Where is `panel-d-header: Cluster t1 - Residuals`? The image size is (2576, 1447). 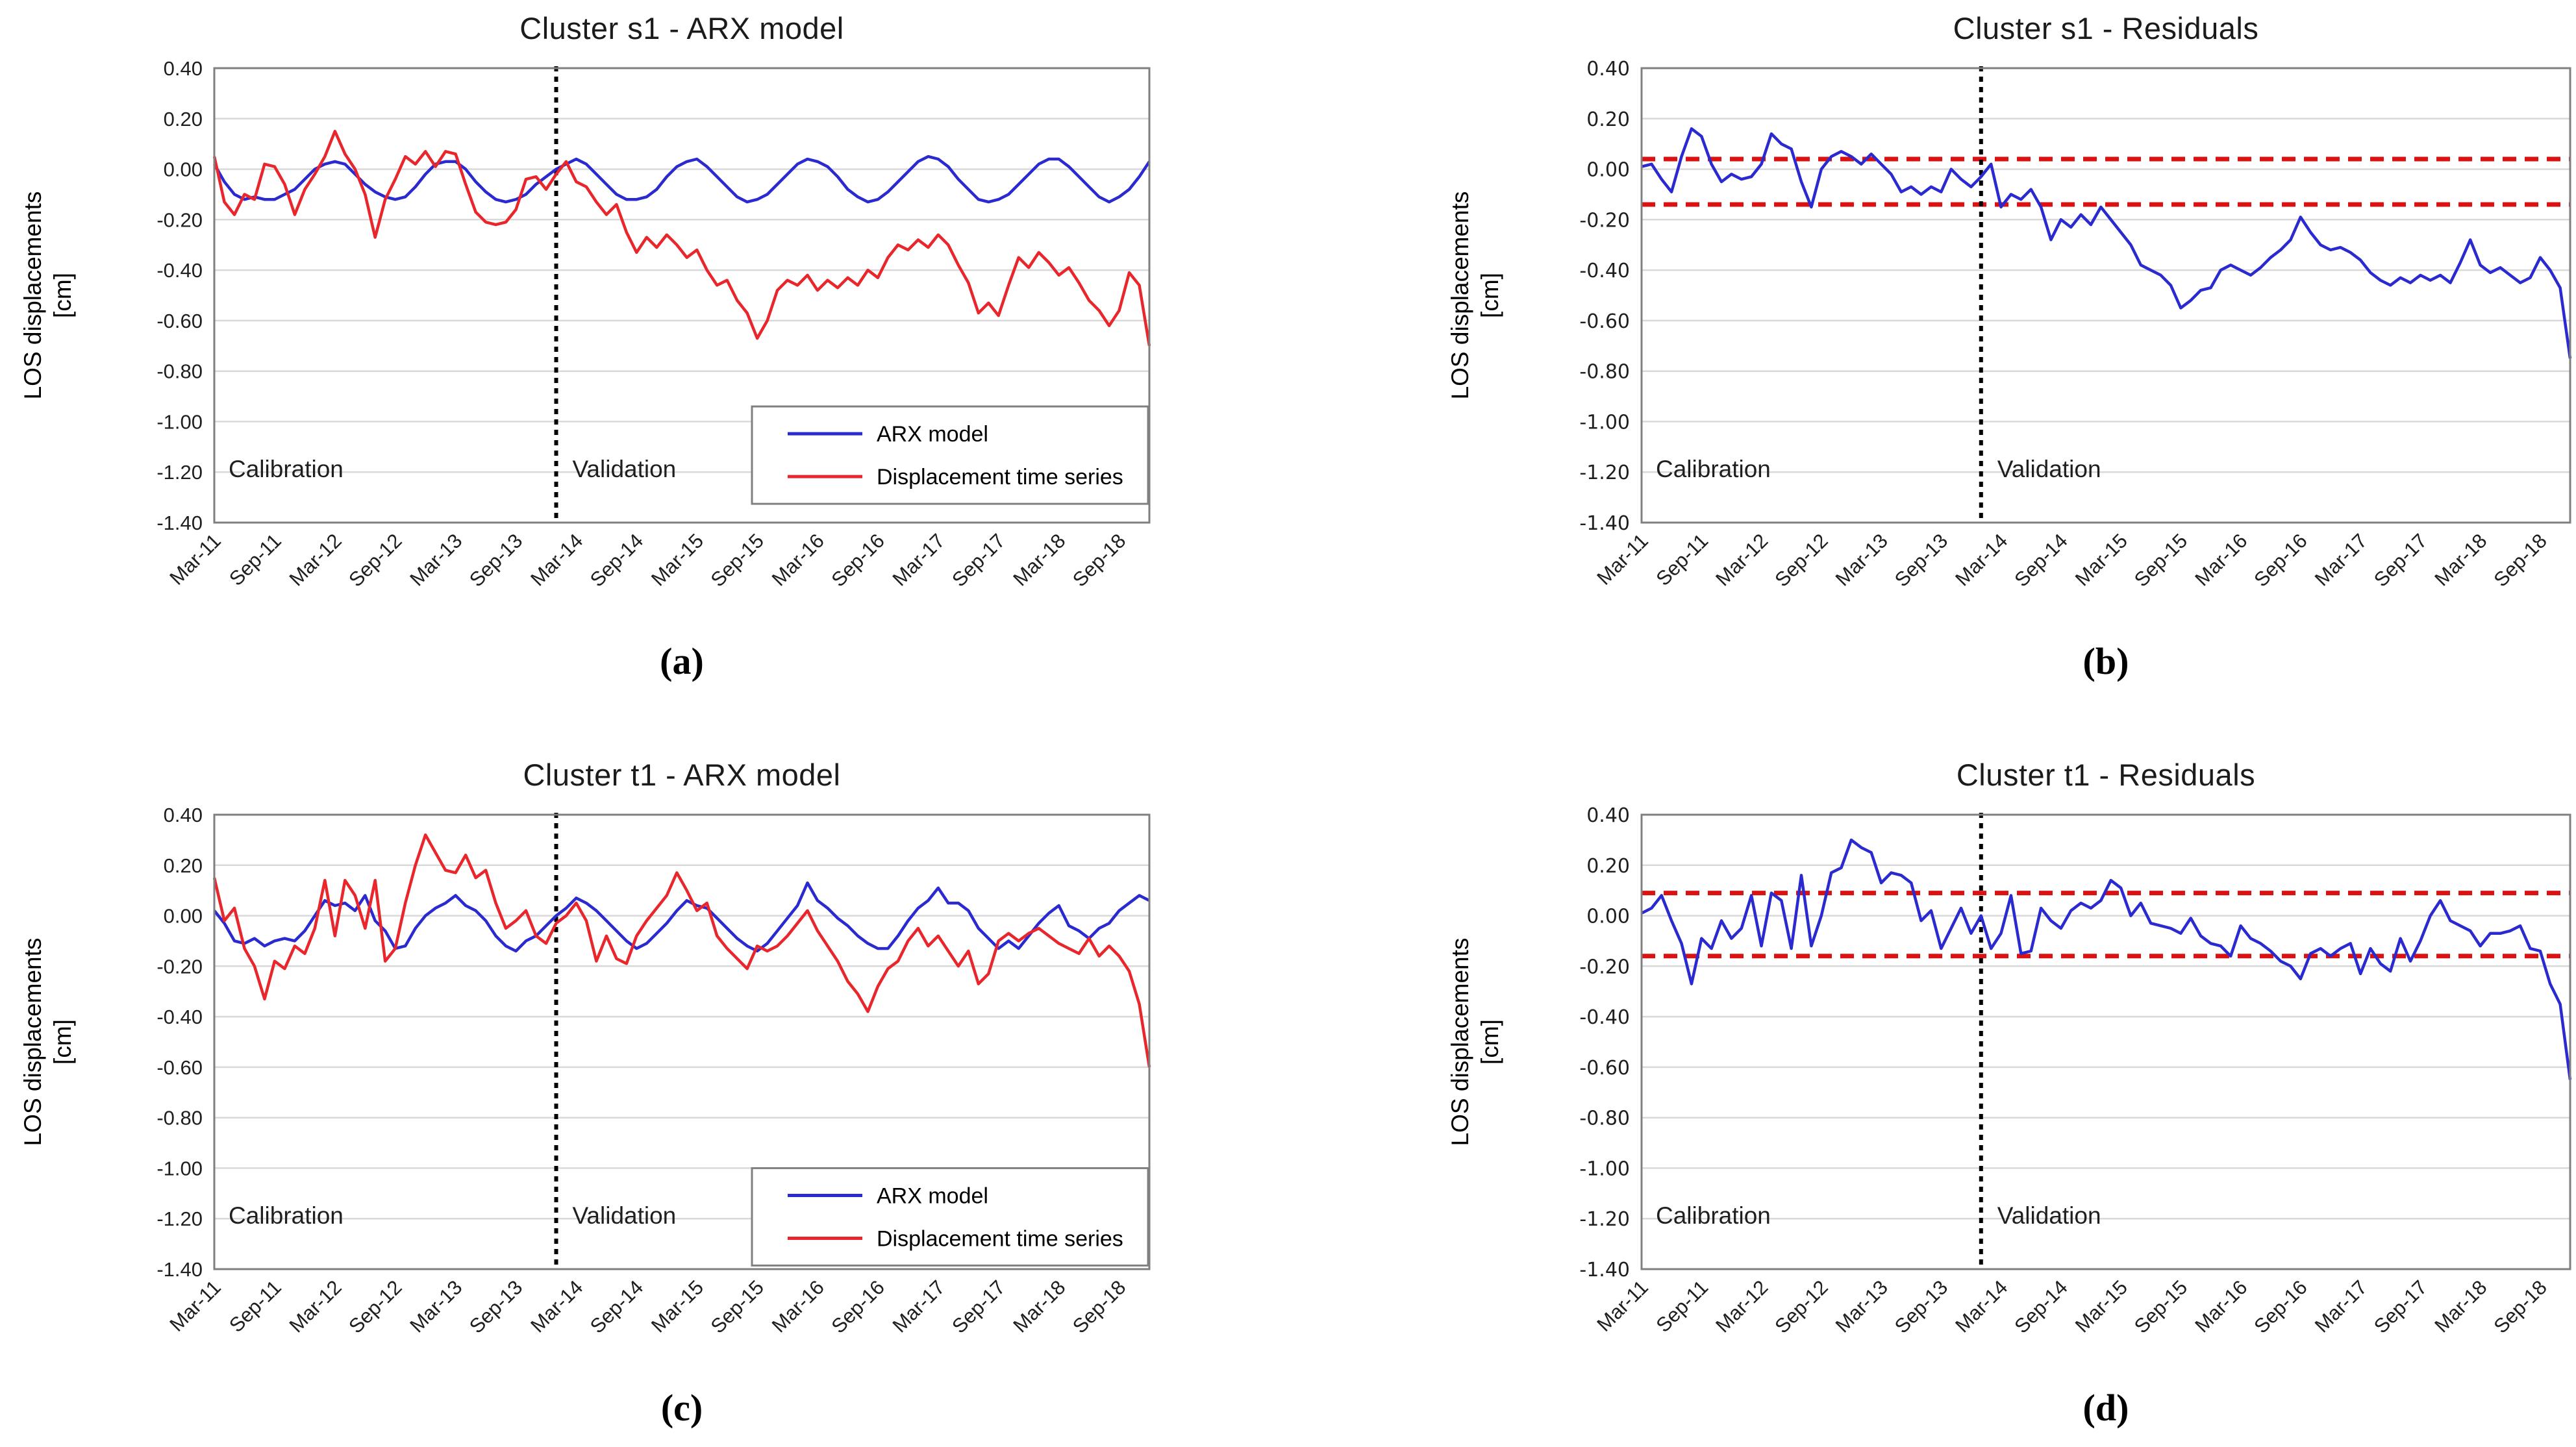 panel-d-header: Cluster t1 - Residuals is located at coordinates (2106, 775).